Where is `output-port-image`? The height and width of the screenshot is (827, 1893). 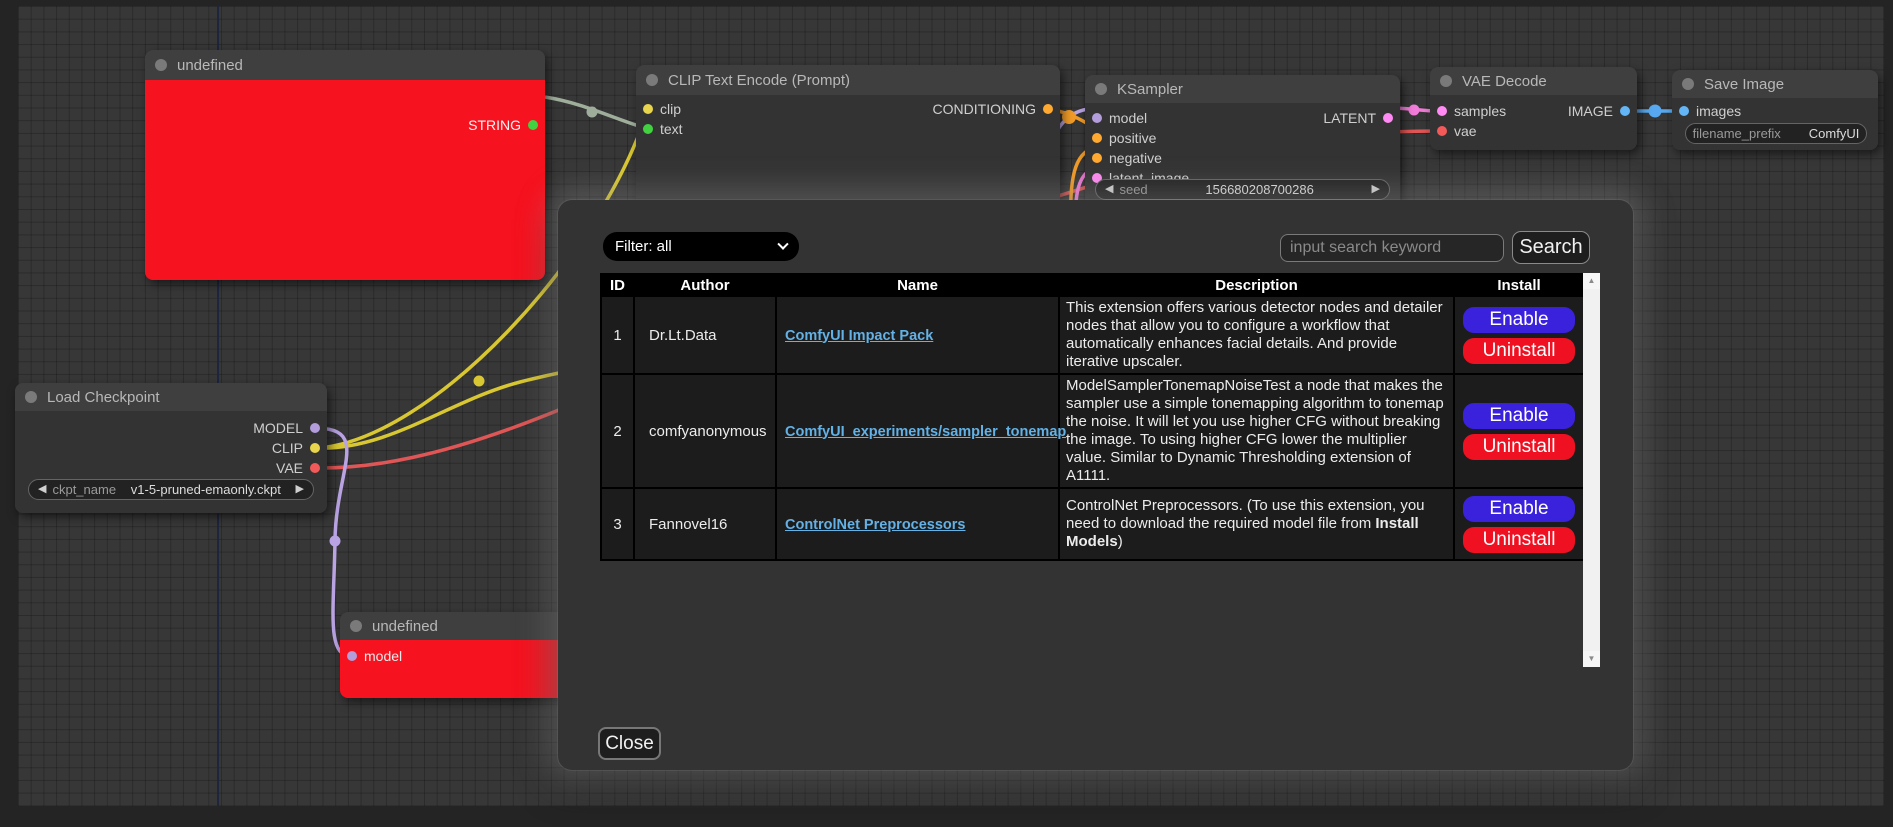 output-port-image is located at coordinates (1625, 111).